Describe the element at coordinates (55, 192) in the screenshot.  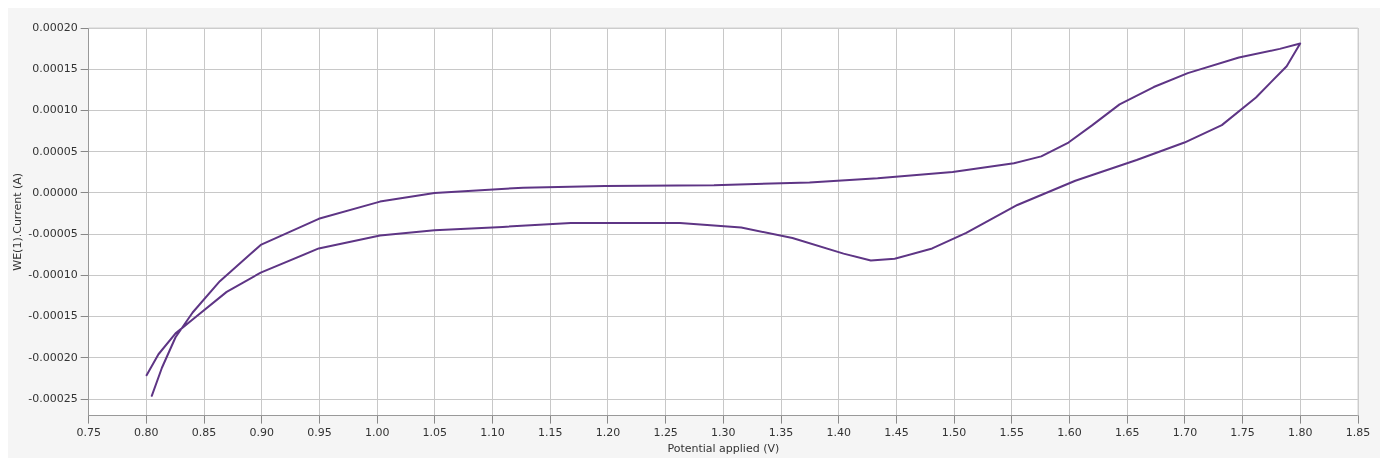
I see `y-tick-label: 0.00000` at that location.